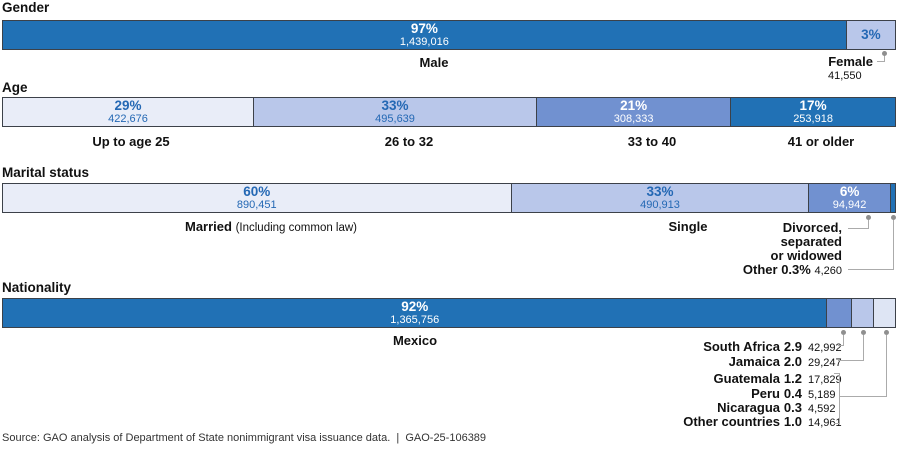 The width and height of the screenshot is (900, 452). Describe the element at coordinates (714, 393) in the screenshot. I see `nationality-row-peru: Peru 0.4 5,189` at that location.